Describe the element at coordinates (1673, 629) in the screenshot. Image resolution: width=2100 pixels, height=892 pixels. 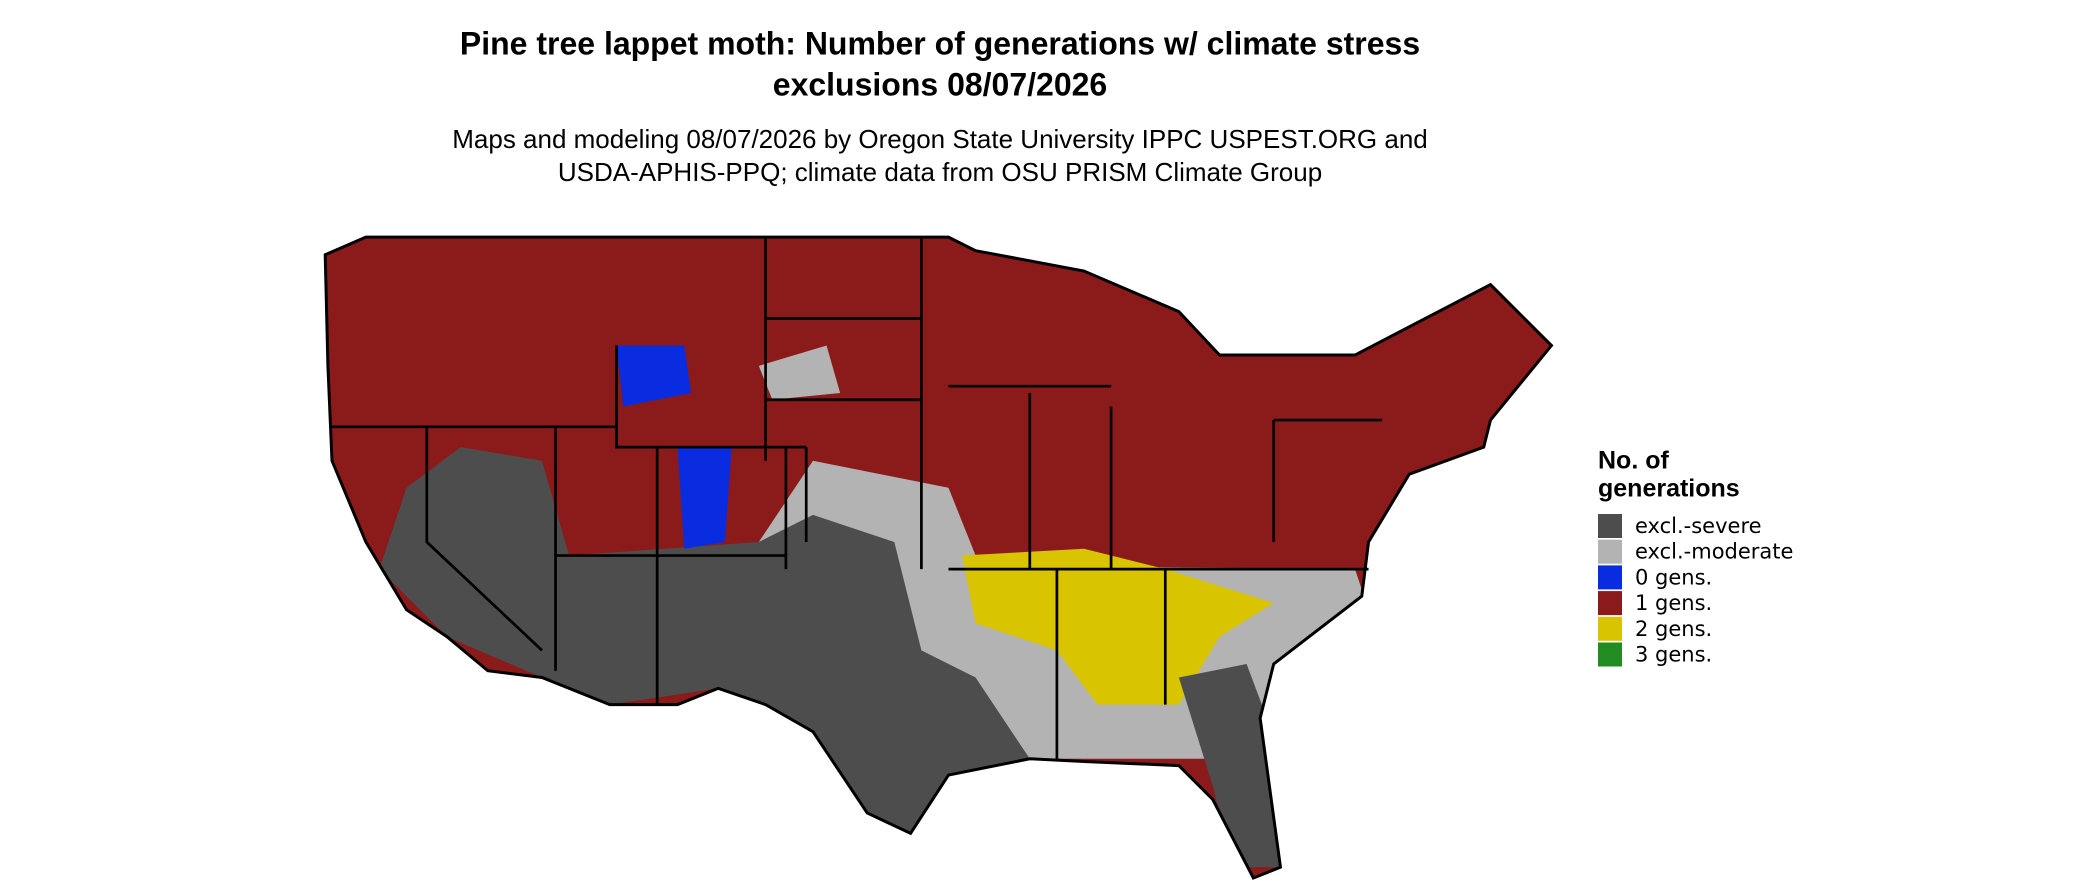
I see `legend-label: 2 gens.` at that location.